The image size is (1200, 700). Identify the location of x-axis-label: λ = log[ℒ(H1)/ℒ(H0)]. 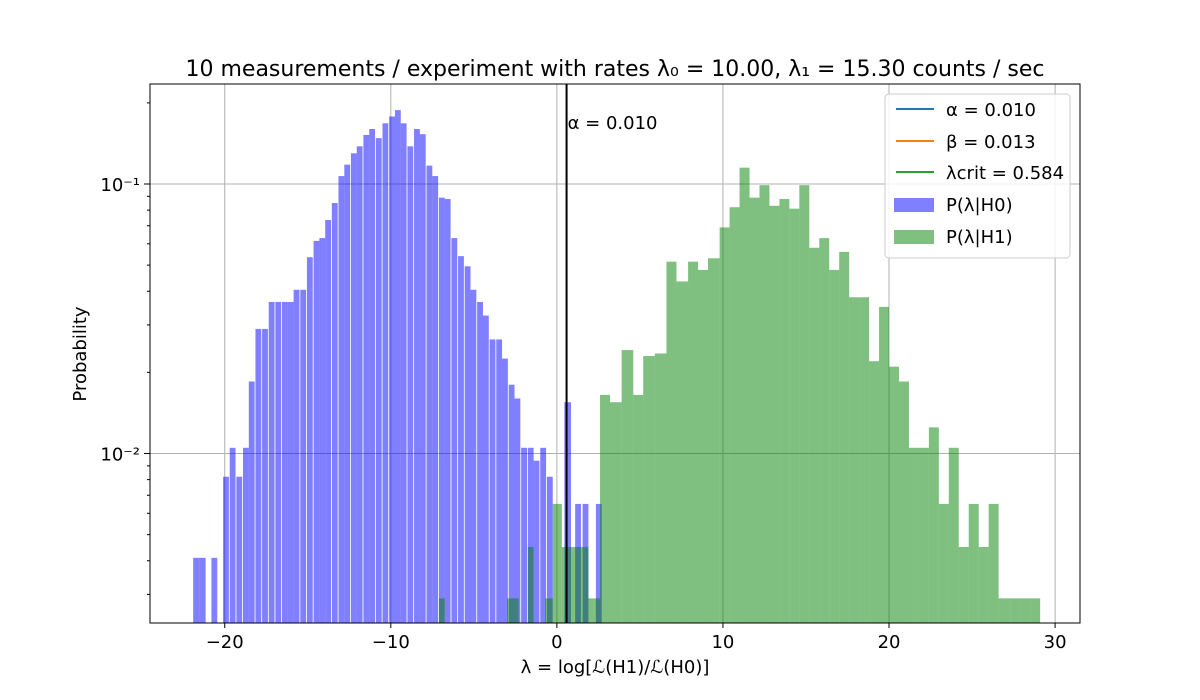
(615, 667).